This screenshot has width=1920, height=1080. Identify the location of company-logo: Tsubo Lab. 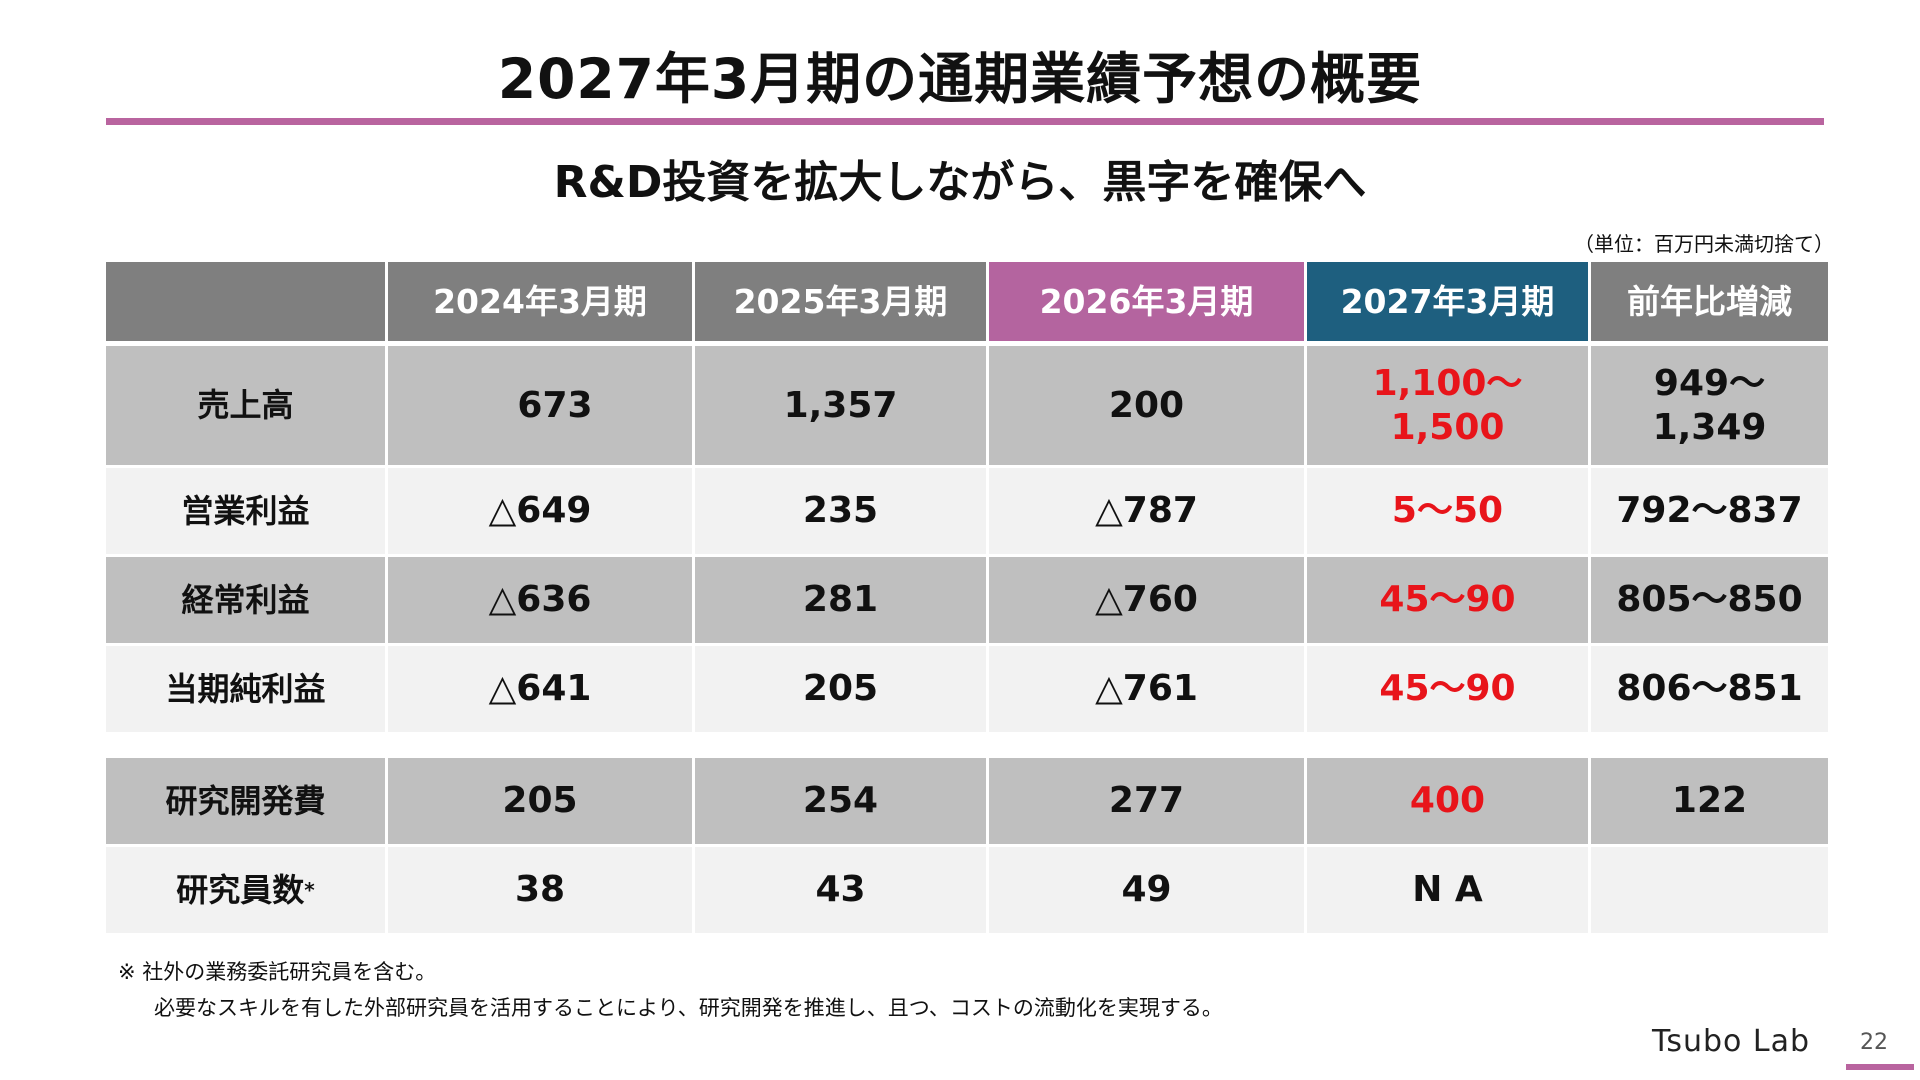
(1731, 1041).